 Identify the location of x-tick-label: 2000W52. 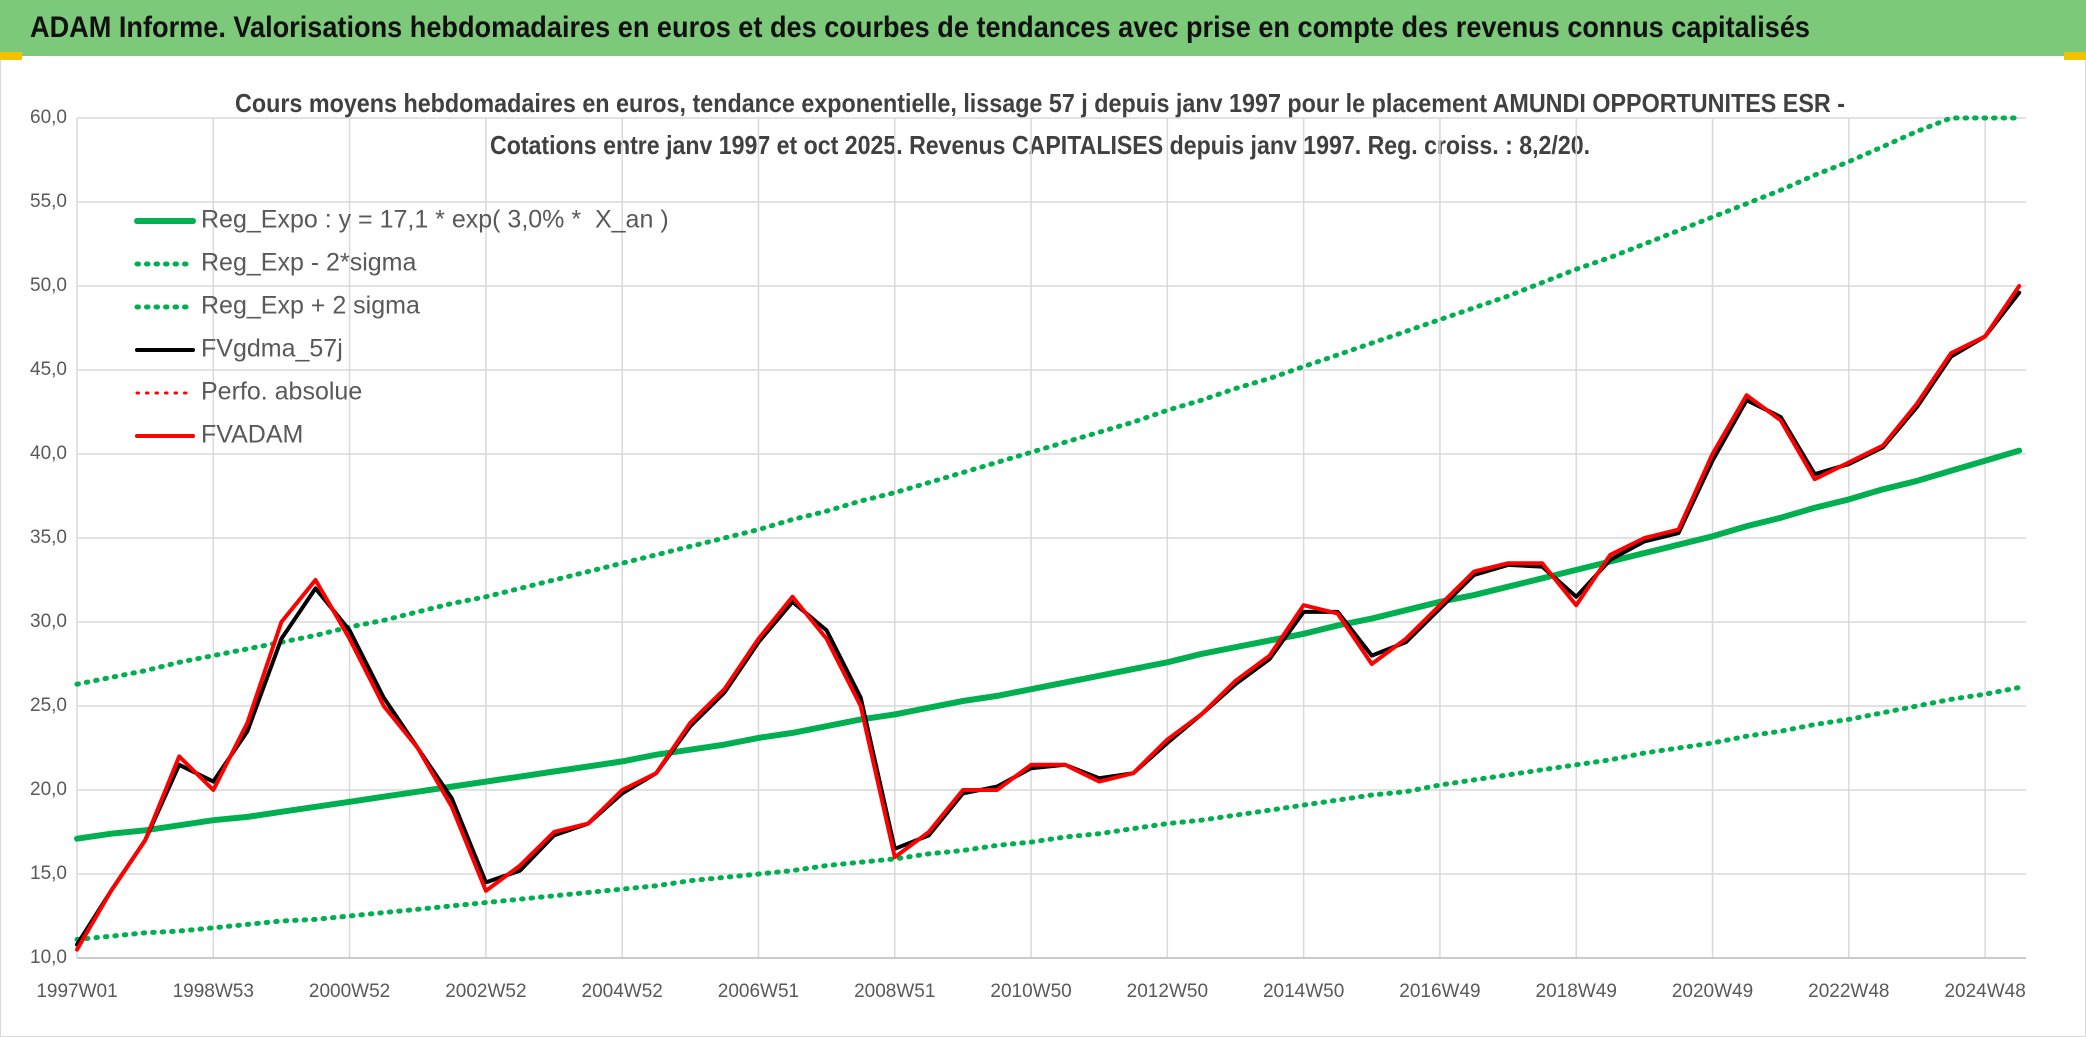
(349, 991).